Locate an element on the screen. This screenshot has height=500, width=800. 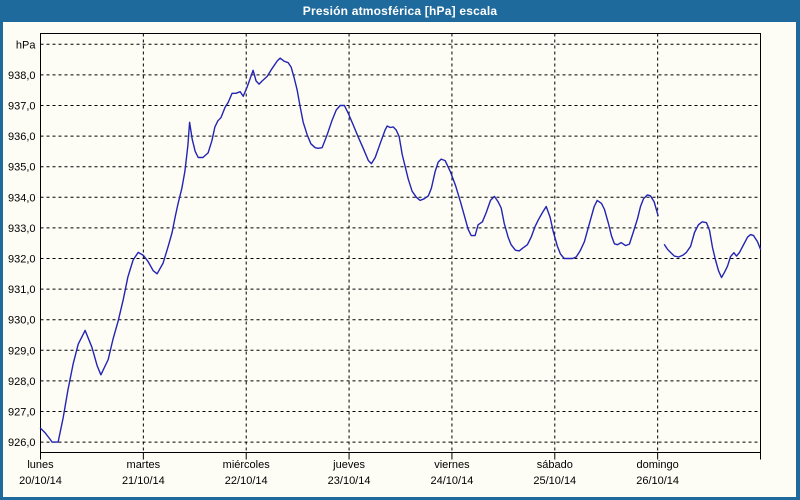
y-tick-label: 927,0 is located at coordinates (22, 413).